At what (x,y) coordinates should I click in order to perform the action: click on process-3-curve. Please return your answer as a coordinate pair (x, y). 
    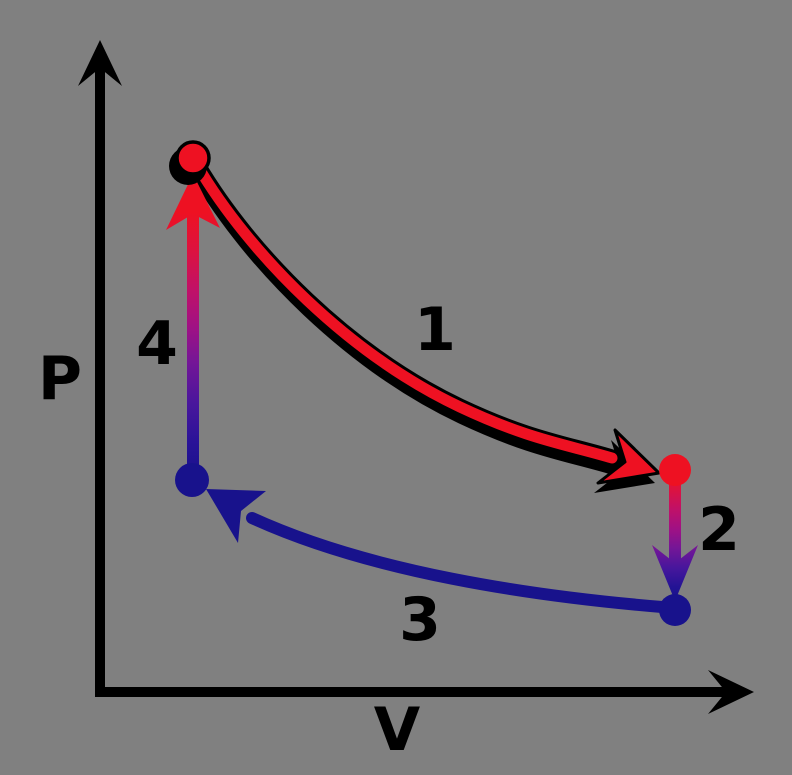
    Looking at the image, I should click on (437, 551).